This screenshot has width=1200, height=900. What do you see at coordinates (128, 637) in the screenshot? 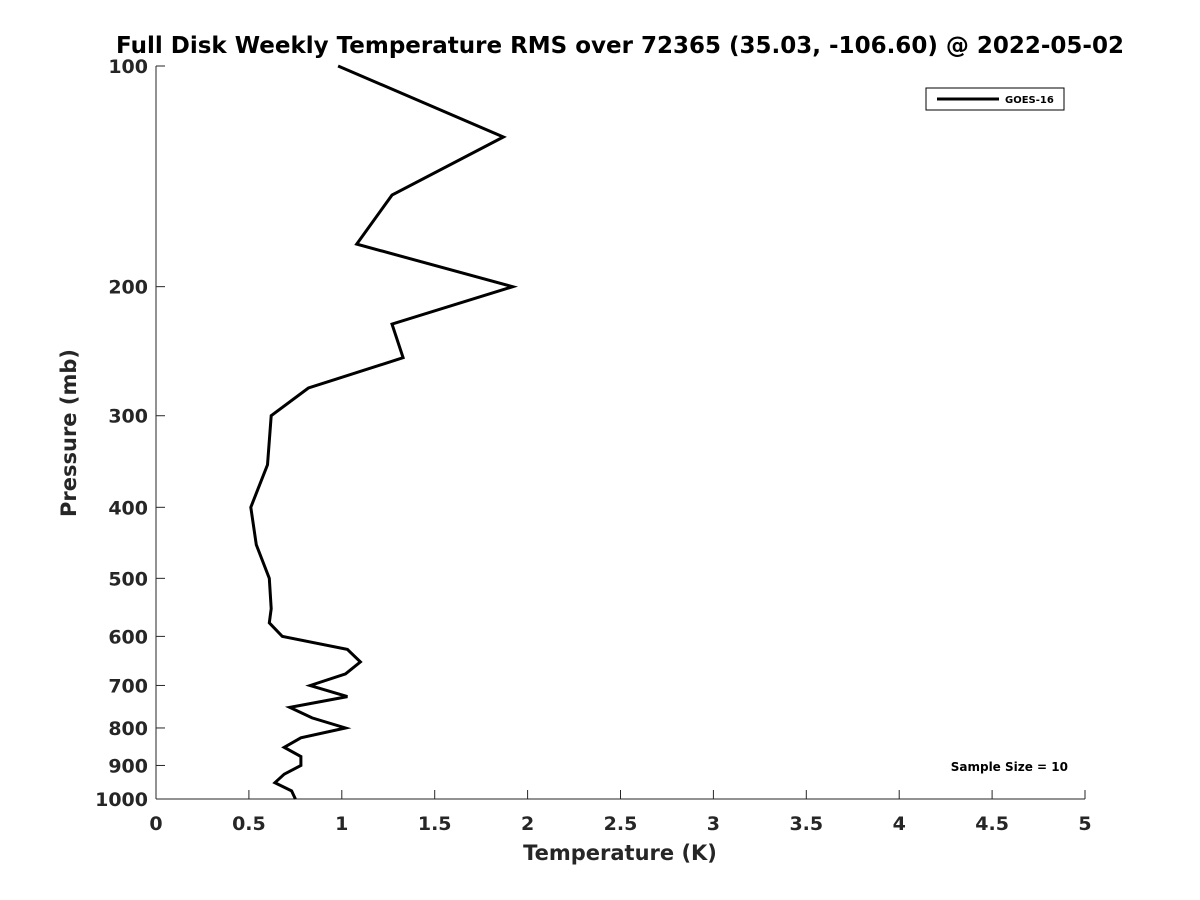
I see `y-tick-label: 600` at bounding box center [128, 637].